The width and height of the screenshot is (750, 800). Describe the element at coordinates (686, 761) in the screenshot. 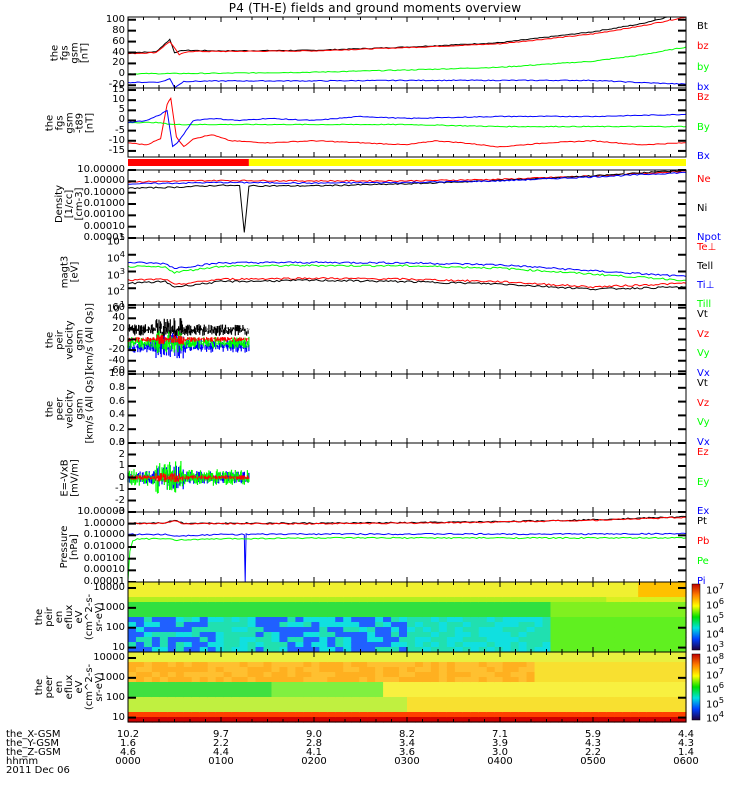

I see `bottom-axis-value: 0600` at that location.